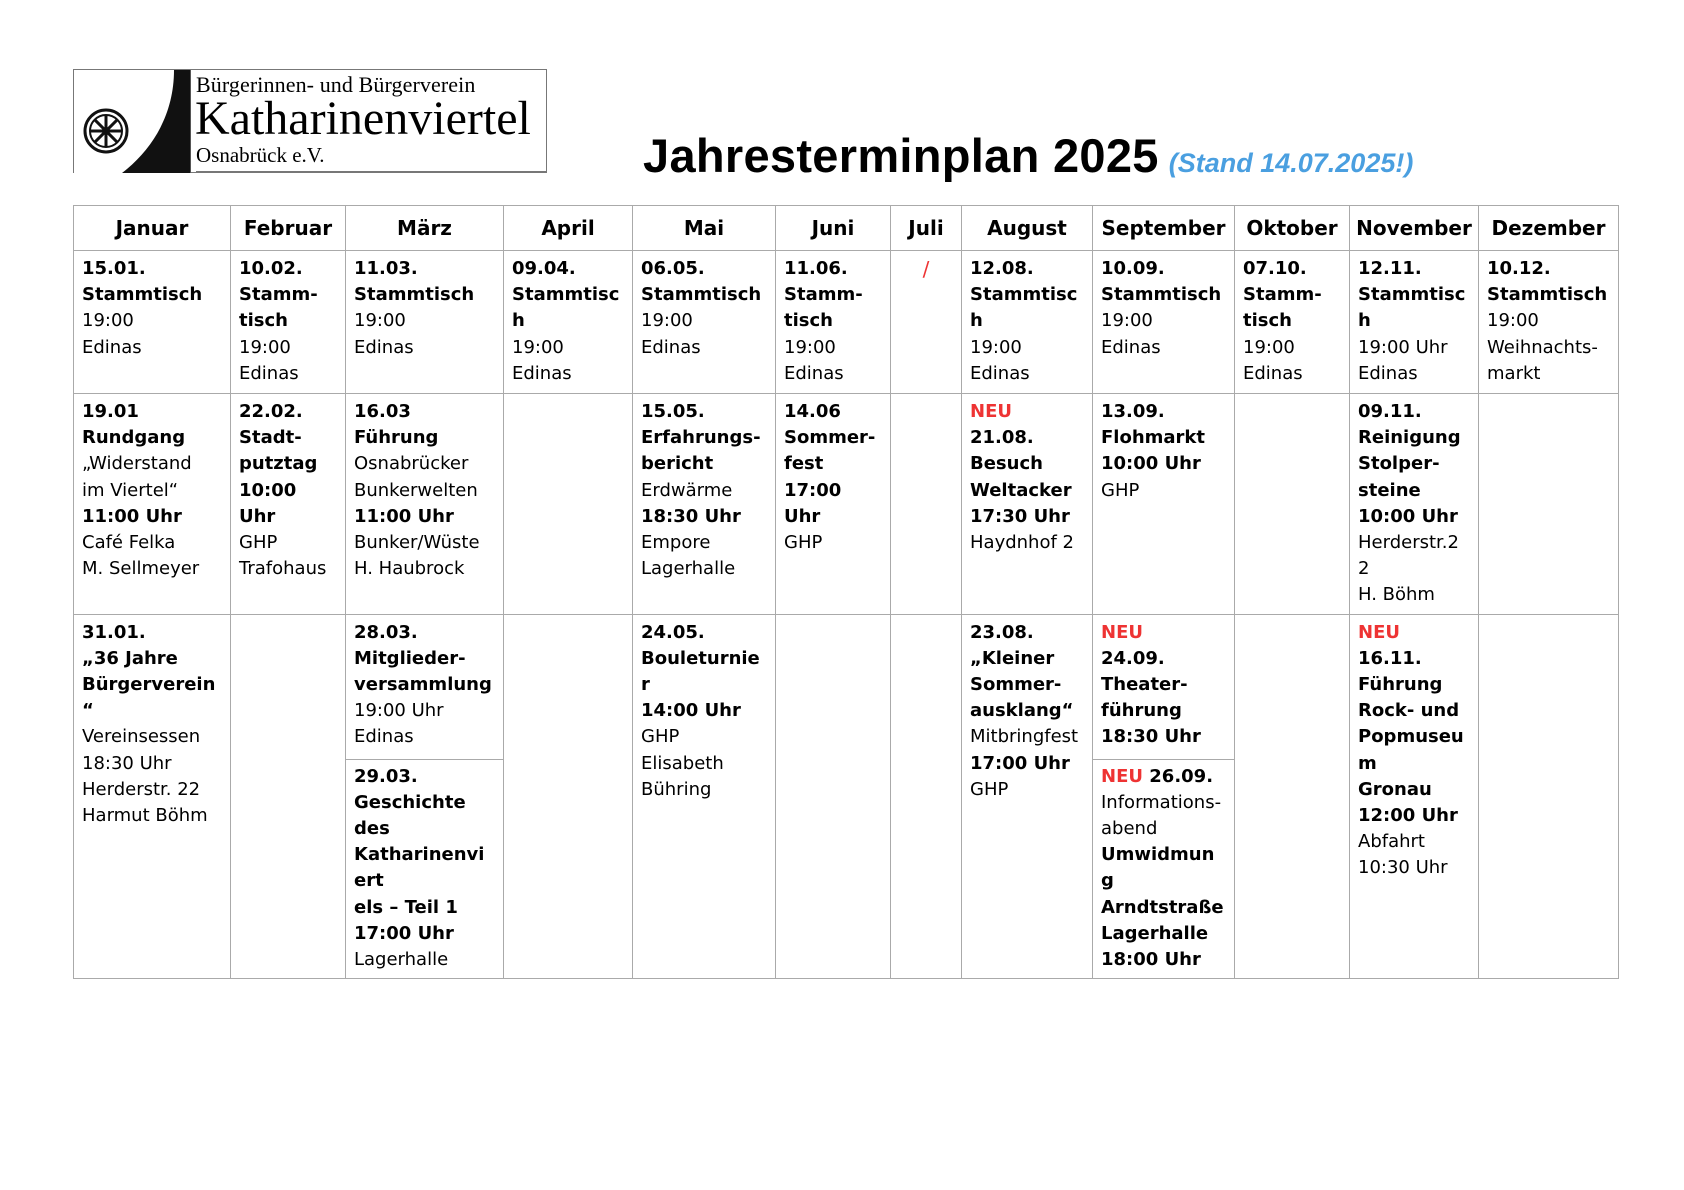  What do you see at coordinates (271, 411) in the screenshot?
I see `event-date: 22.02.` at bounding box center [271, 411].